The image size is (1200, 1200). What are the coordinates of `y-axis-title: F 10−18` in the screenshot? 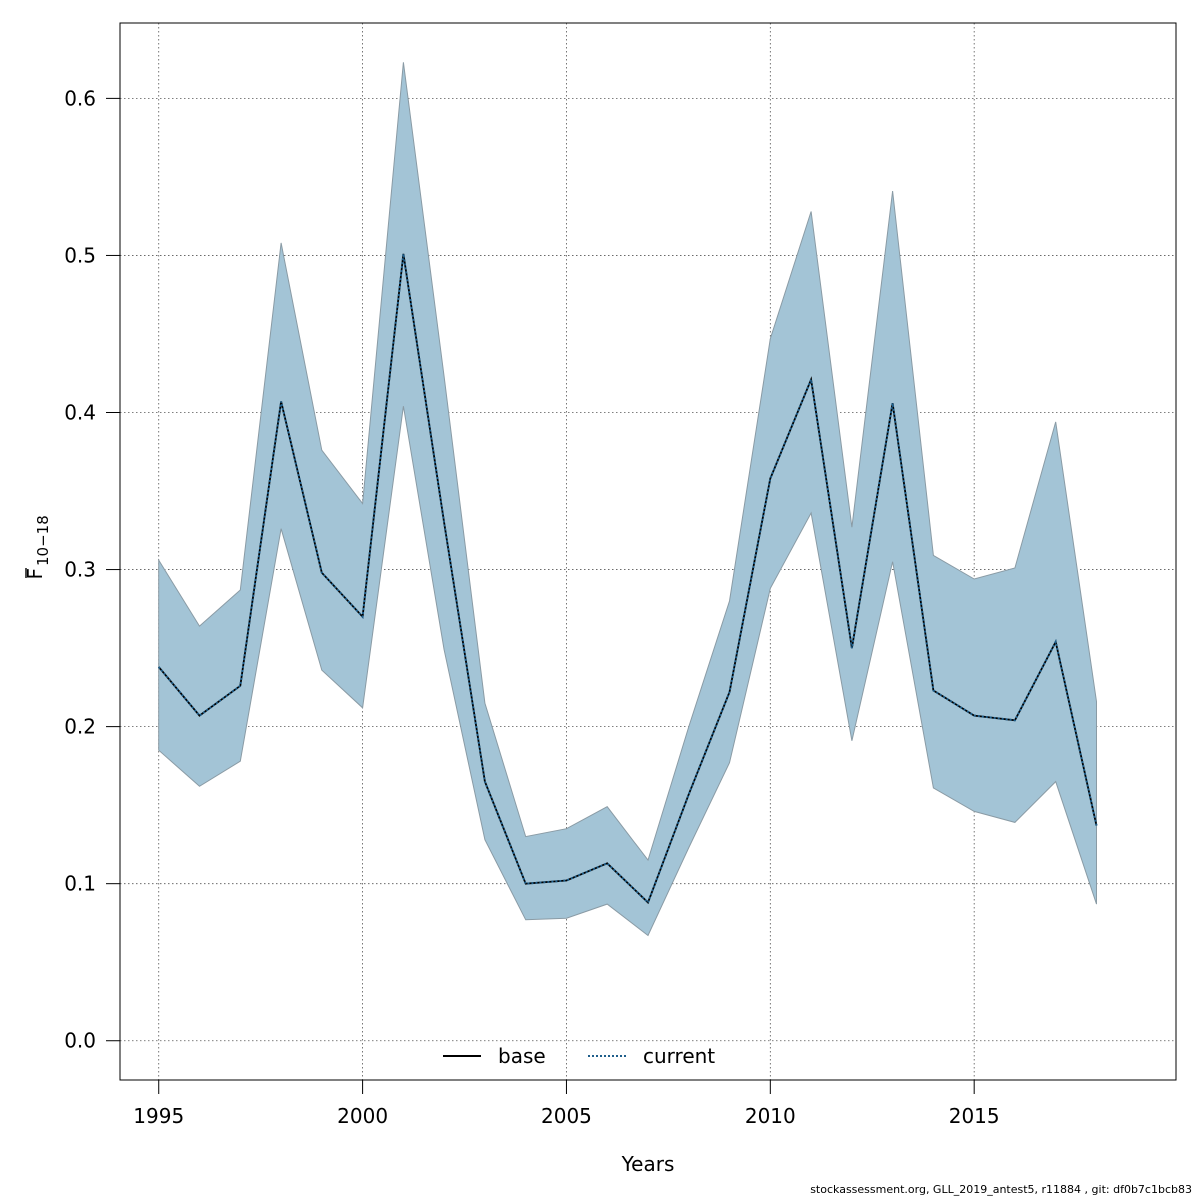 It's located at (37, 547).